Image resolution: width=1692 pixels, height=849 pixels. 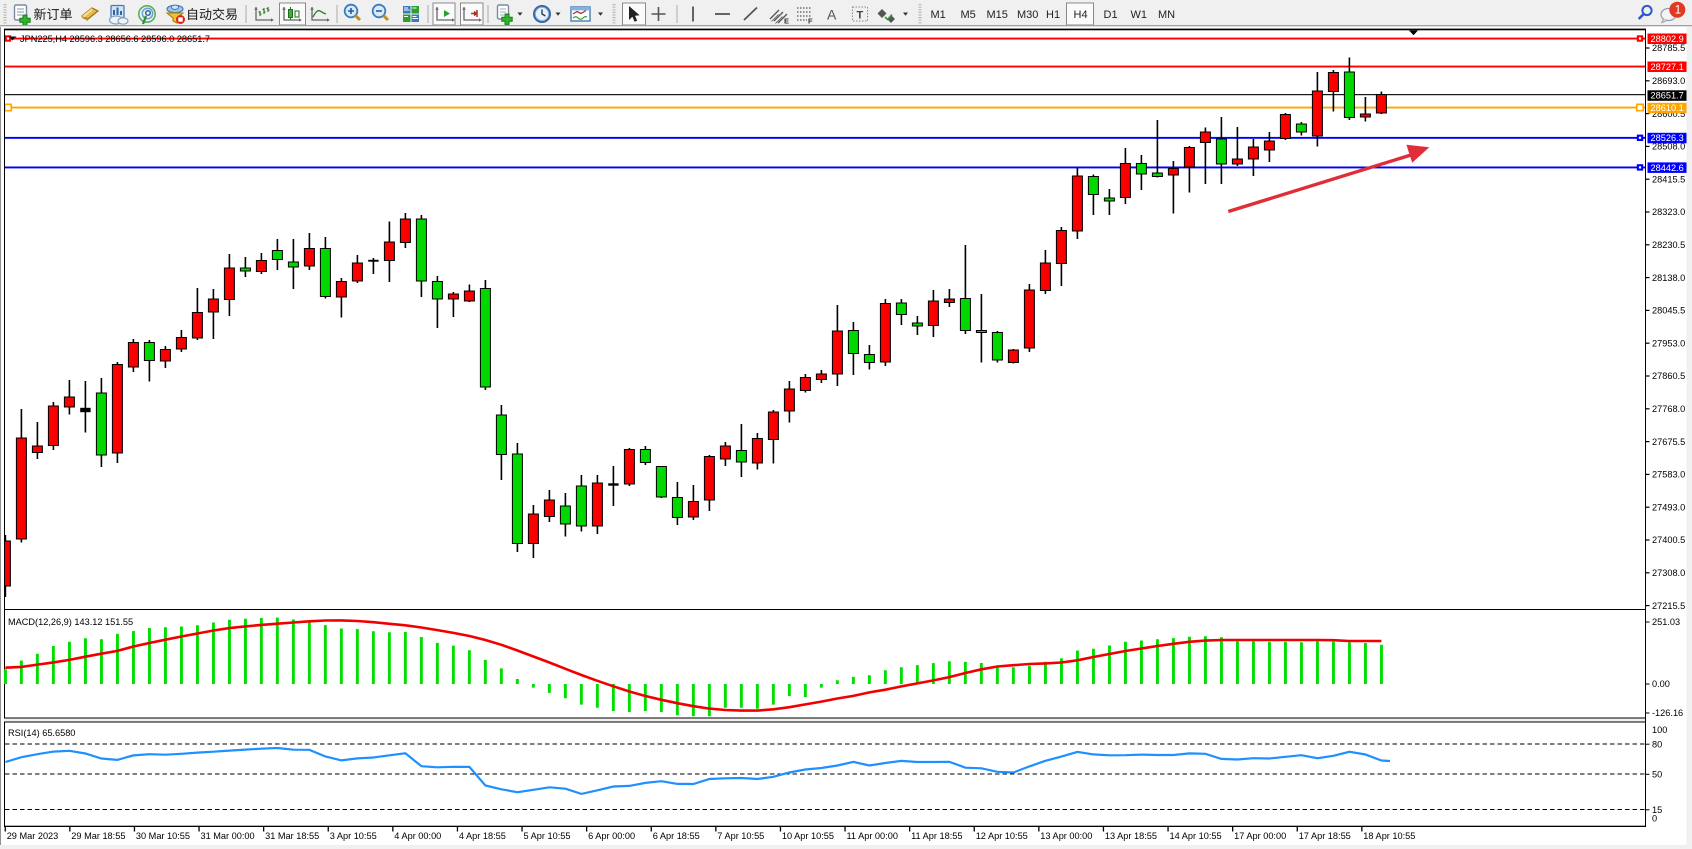 I want to click on svg-text: 4 Apr 18:55, so click(x=482, y=836).